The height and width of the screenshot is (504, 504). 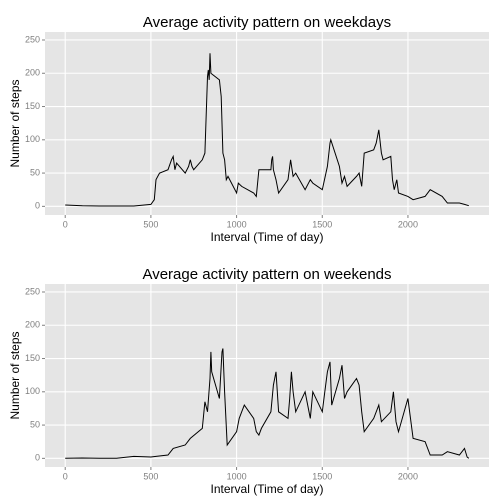 What do you see at coordinates (266, 274) in the screenshot?
I see `chart-title: Average activity pattern on weekends` at bounding box center [266, 274].